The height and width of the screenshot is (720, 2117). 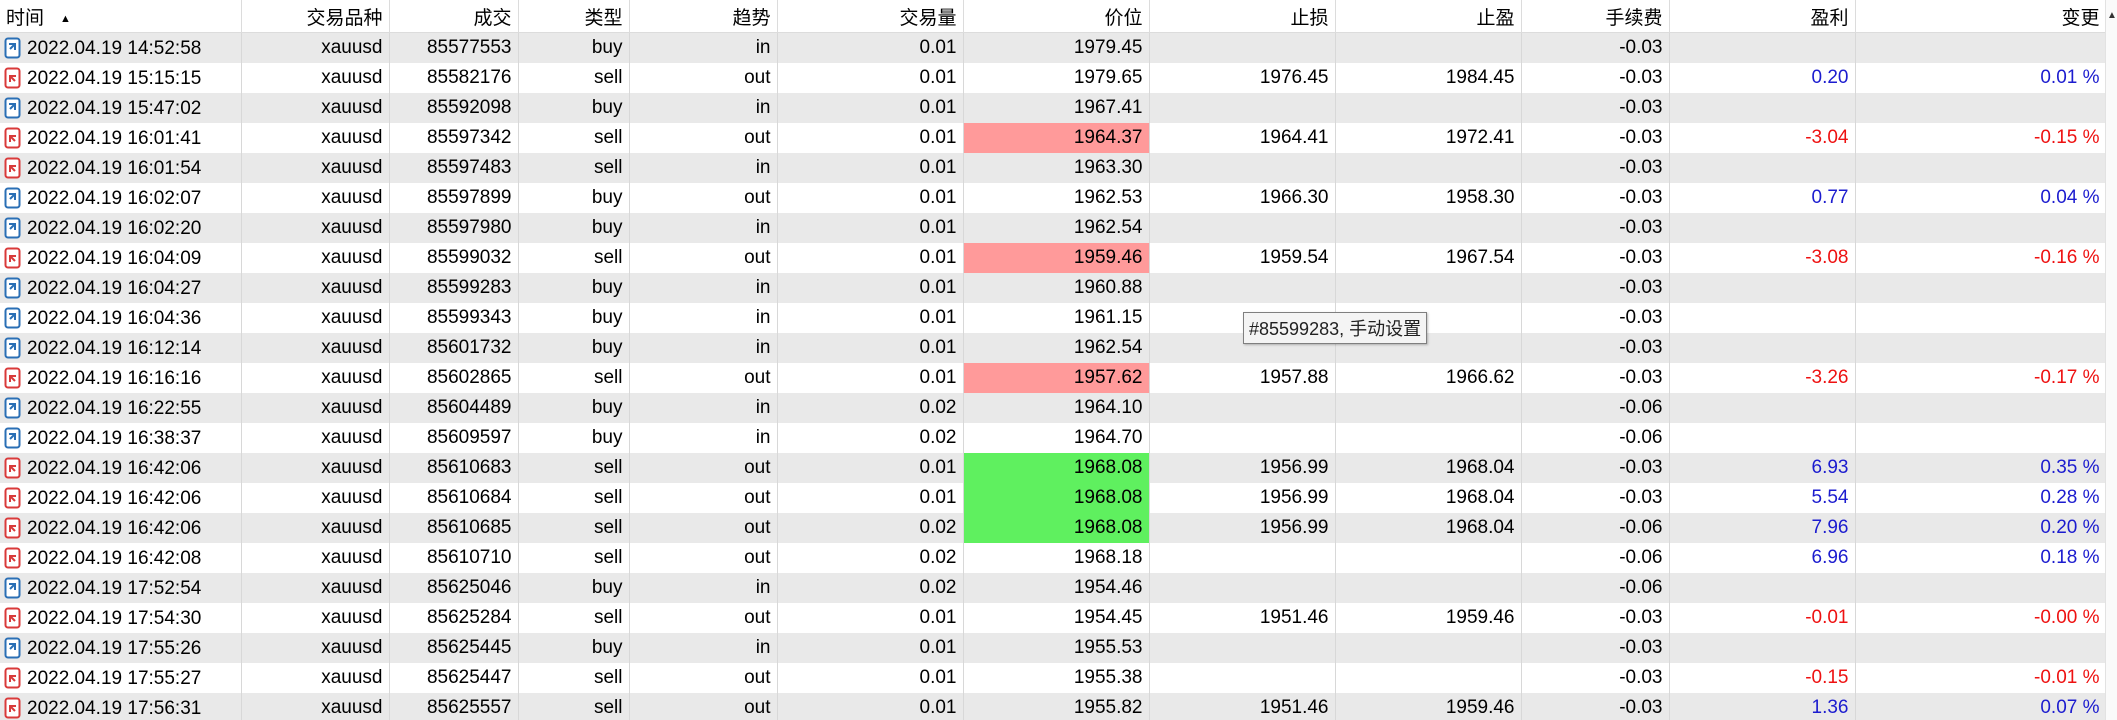 I want to click on price-cell: 1959.46, so click(x=1056, y=258).